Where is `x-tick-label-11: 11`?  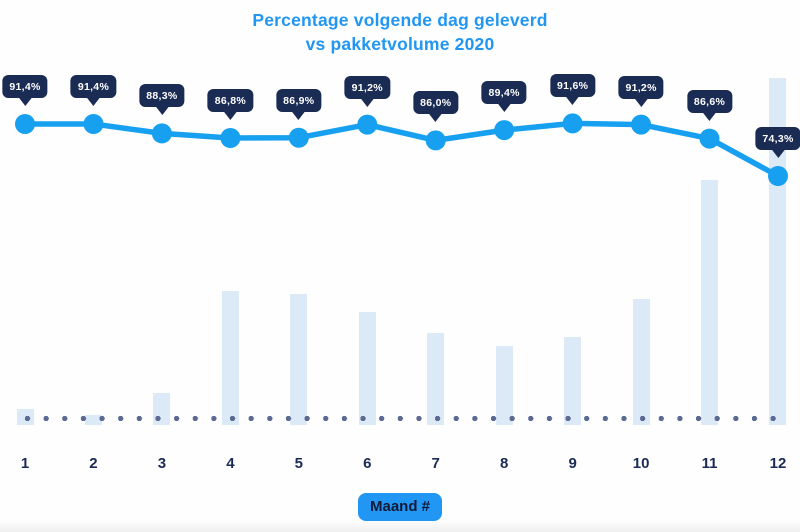 x-tick-label-11: 11 is located at coordinates (709, 463).